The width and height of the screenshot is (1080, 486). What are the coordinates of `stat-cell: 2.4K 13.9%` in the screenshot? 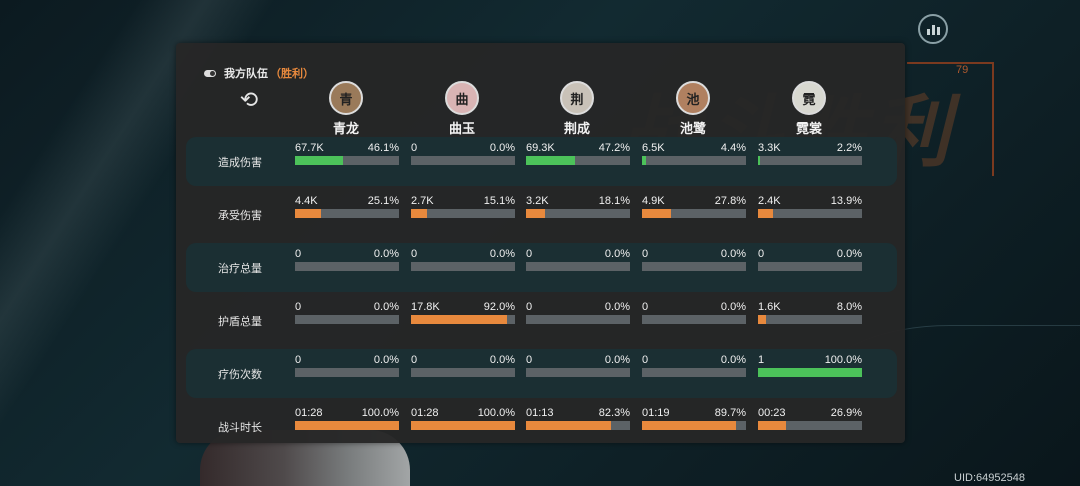 It's located at (810, 206).